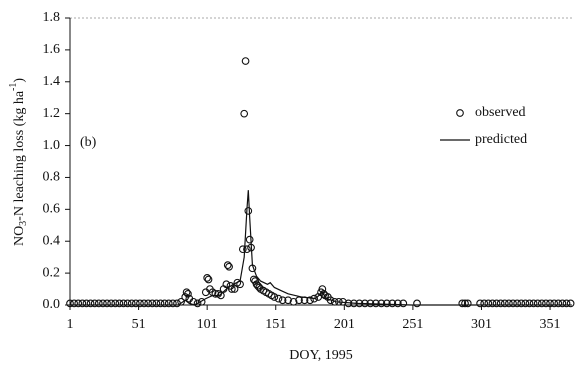 This screenshot has width=575, height=367. What do you see at coordinates (19, 155) in the screenshot?
I see `y-label-part: -N leaching loss (kg ha` at bounding box center [19, 155].